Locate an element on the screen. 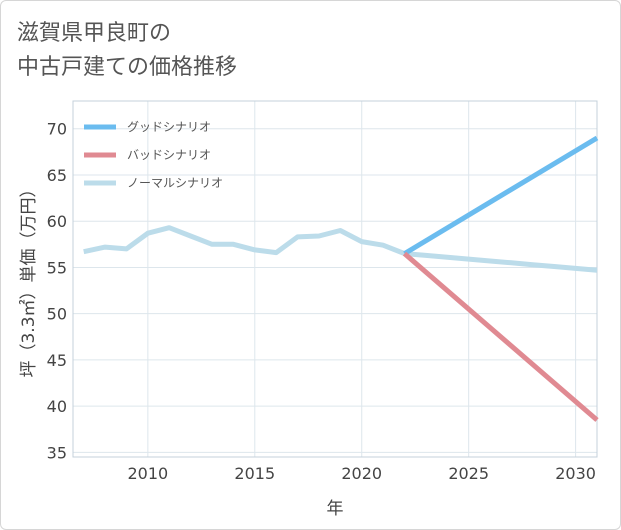 This screenshot has height=530, width=621. y-axis-ticks: 35 40 45 50 55 60 65 70 is located at coordinates (57, 291).